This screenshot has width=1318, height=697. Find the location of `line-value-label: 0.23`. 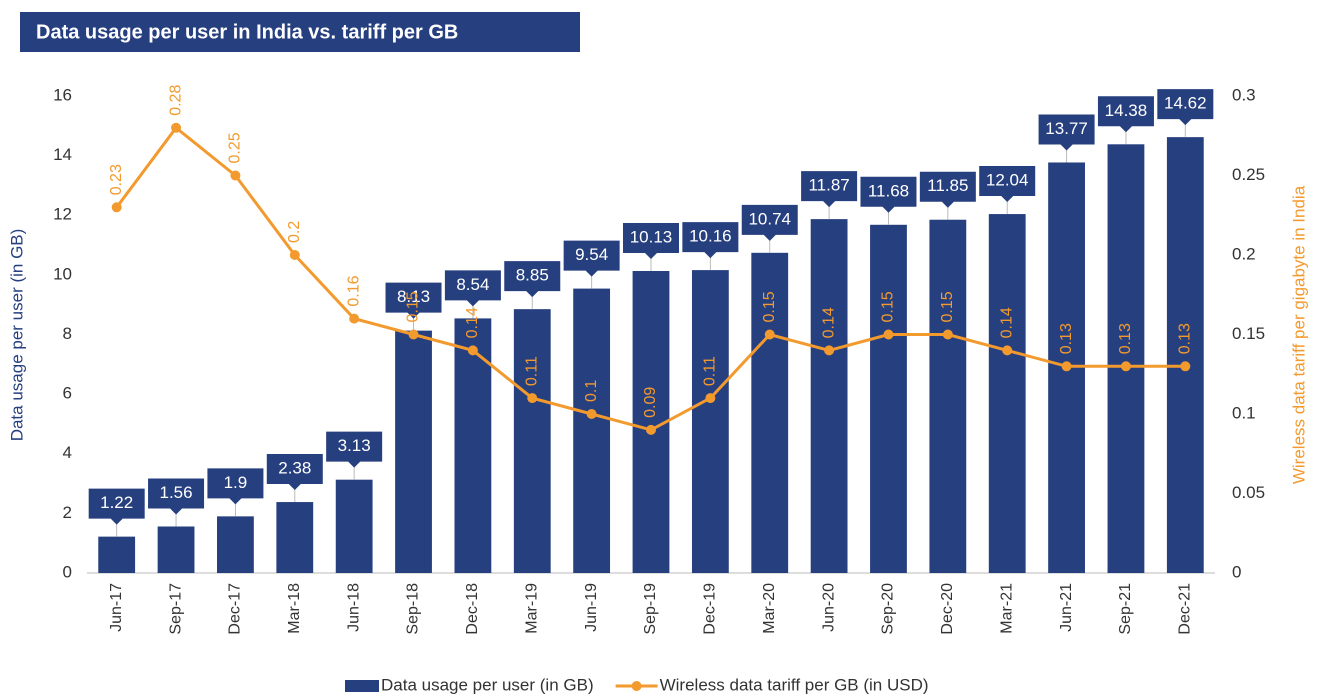

line-value-label: 0.23 is located at coordinates (116, 179).